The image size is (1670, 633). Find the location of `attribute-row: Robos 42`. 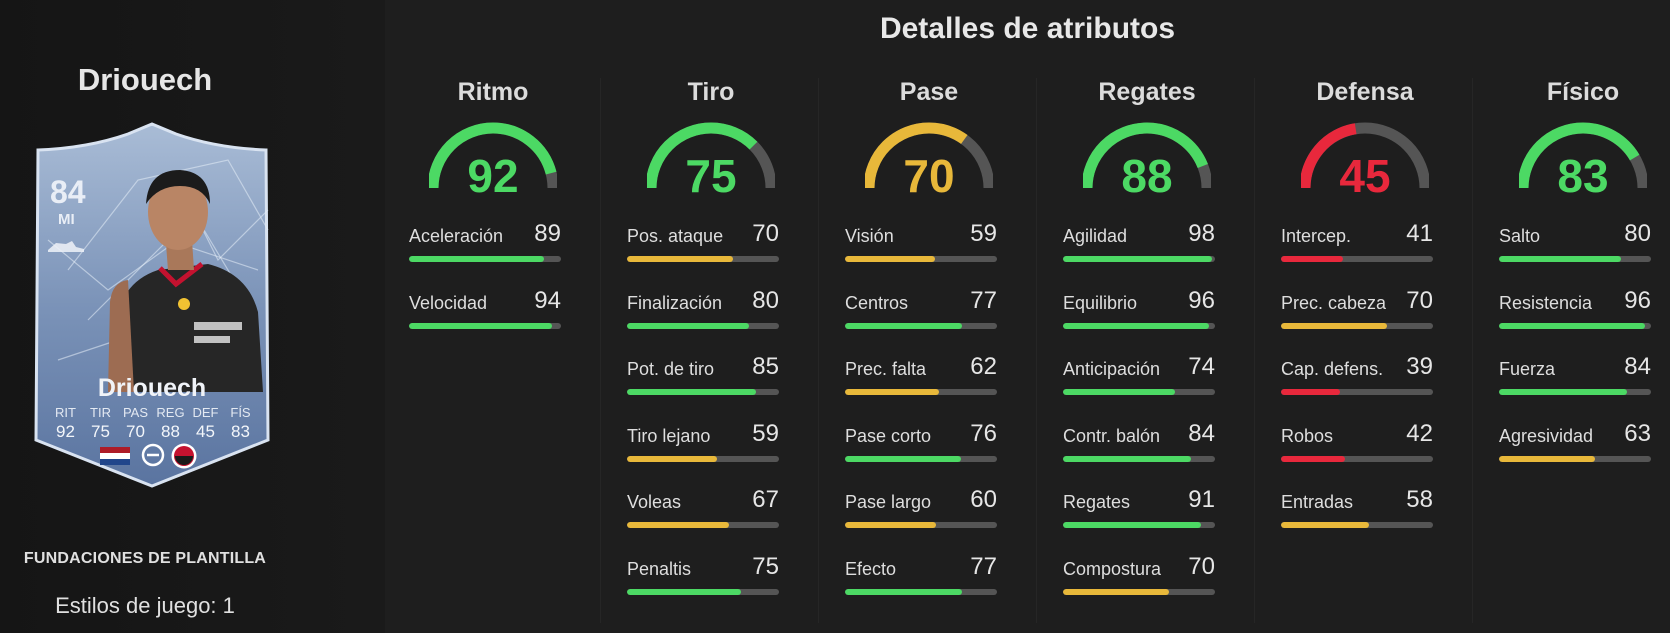

attribute-row: Robos 42 is located at coordinates (1357, 443).